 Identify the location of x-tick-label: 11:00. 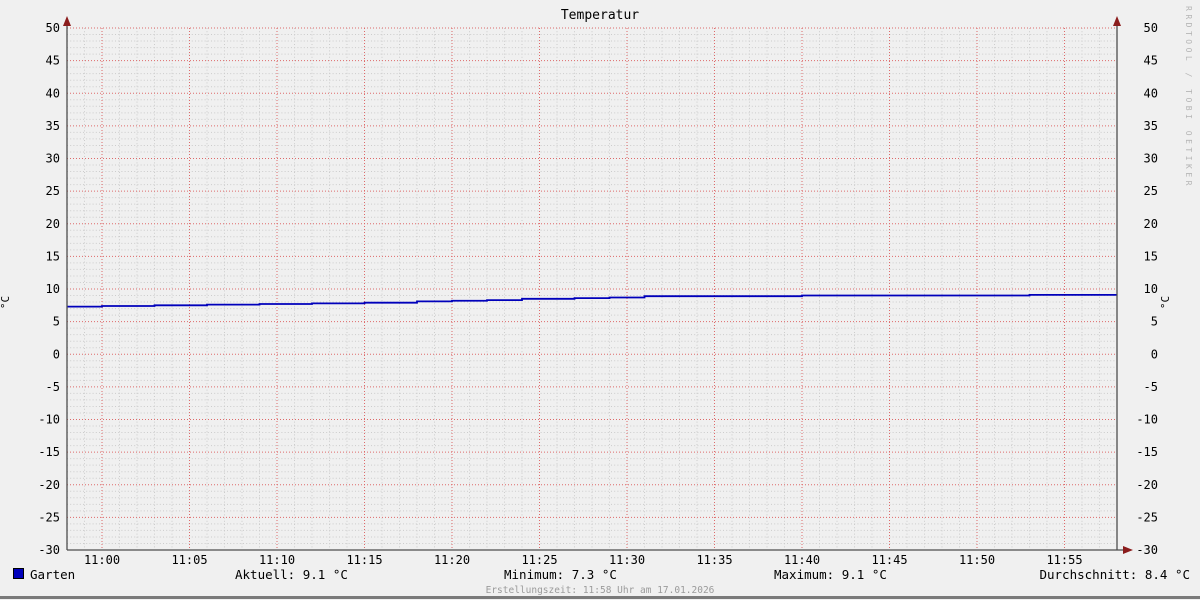
(102, 560).